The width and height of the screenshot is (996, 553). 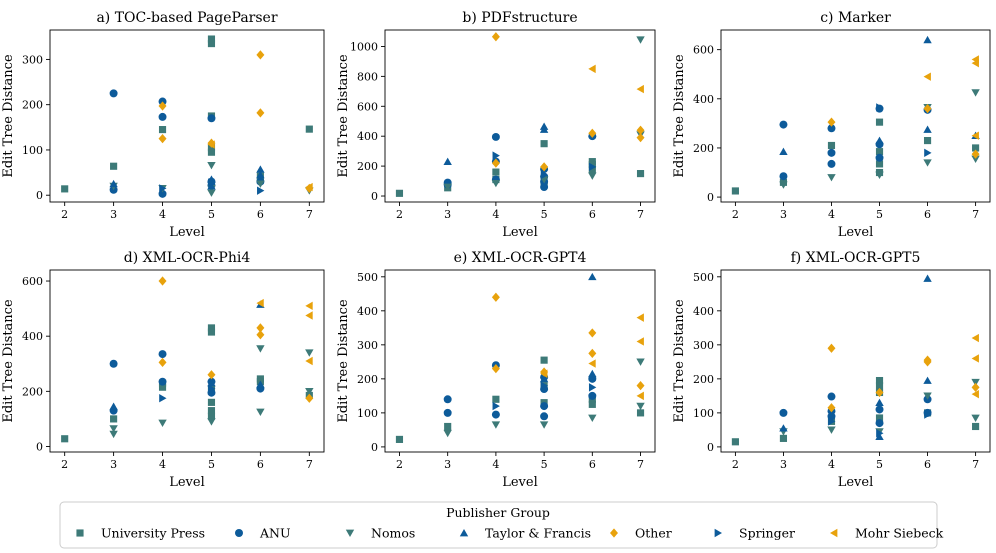 What do you see at coordinates (679, 116) in the screenshot?
I see `y-axis-label: Edit Tree Distance` at bounding box center [679, 116].